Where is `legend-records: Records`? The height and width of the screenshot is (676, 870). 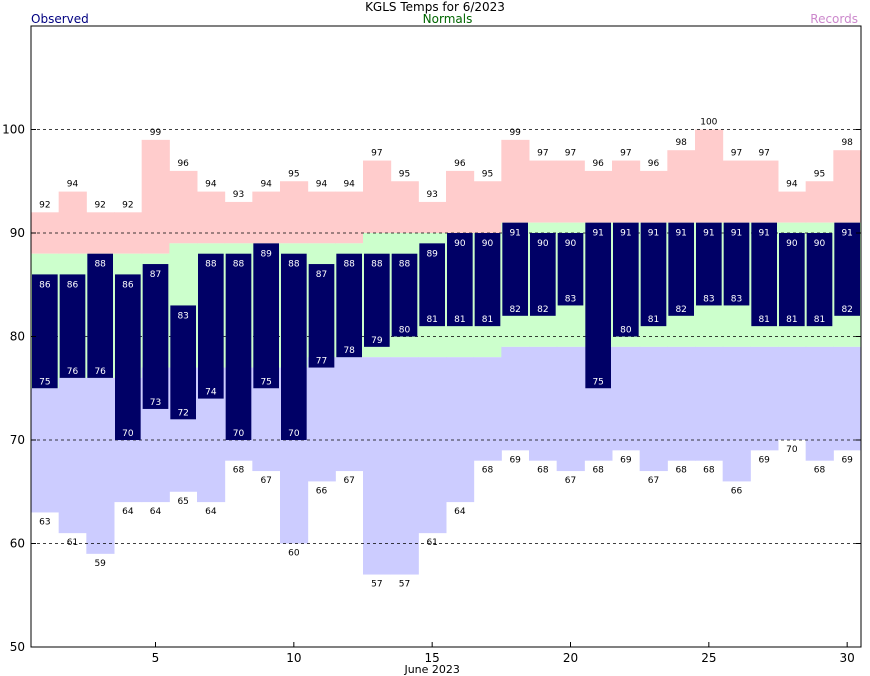
legend-records: Records is located at coordinates (834, 19).